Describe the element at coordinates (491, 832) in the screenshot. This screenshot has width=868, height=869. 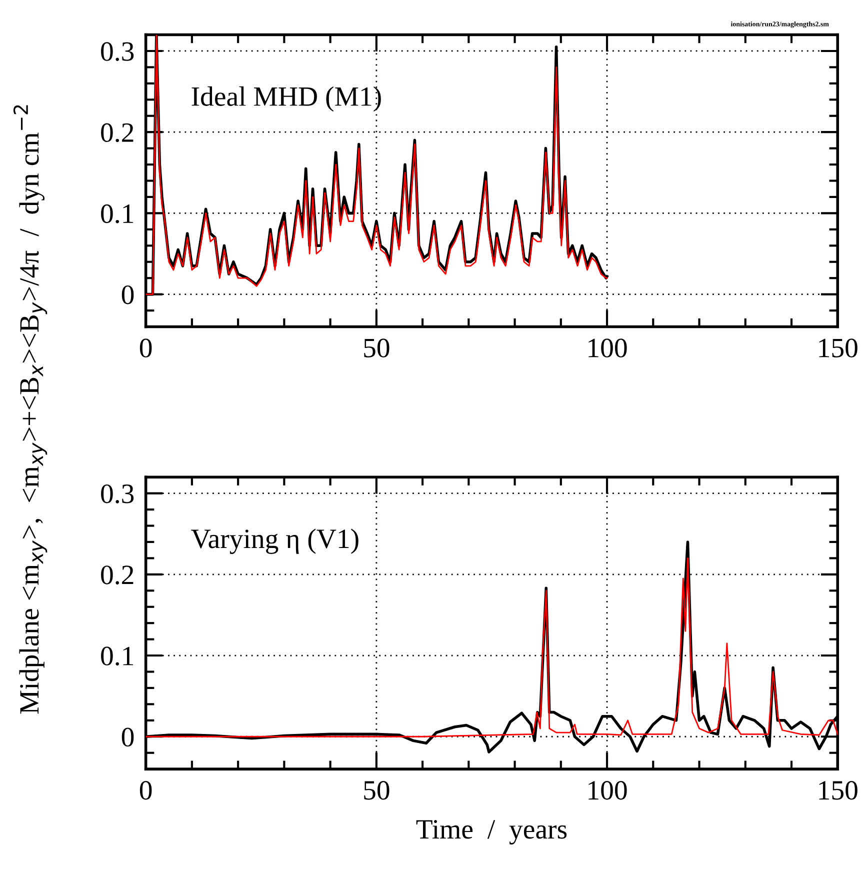
I see `x-axis-title: Time / years` at that location.